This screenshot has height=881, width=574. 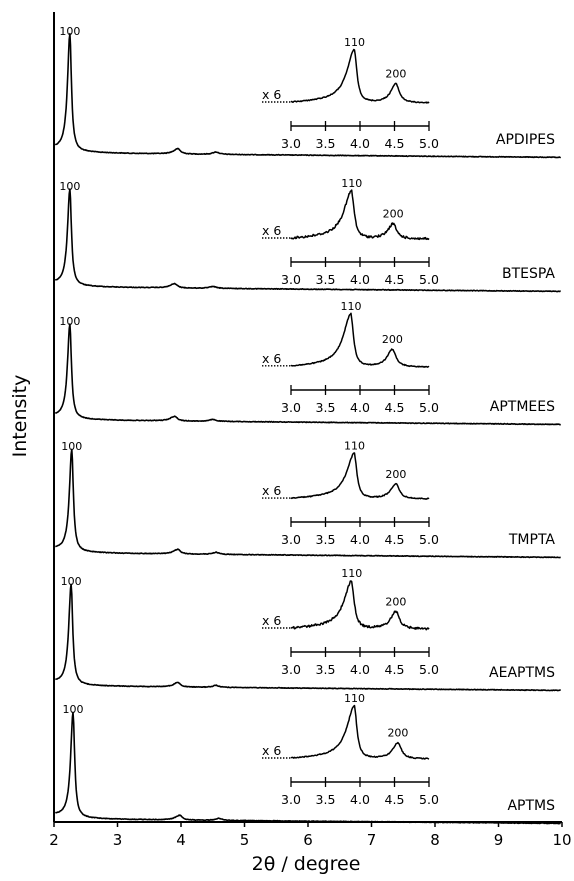 I want to click on x-tick-label: 2, so click(x=54, y=840).